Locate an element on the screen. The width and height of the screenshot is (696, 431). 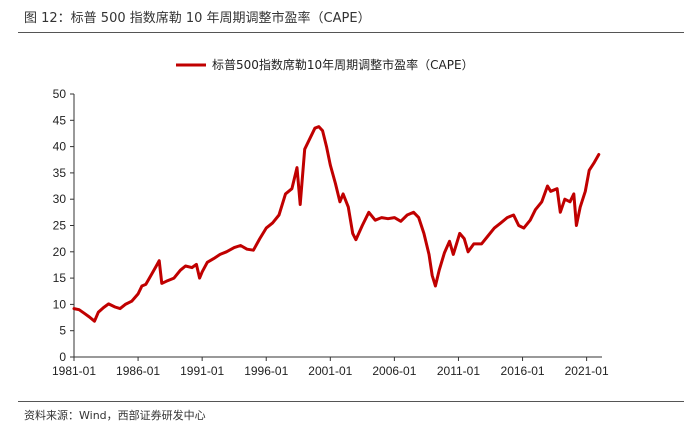
y-tick-label: 0 is located at coordinates (62, 357).